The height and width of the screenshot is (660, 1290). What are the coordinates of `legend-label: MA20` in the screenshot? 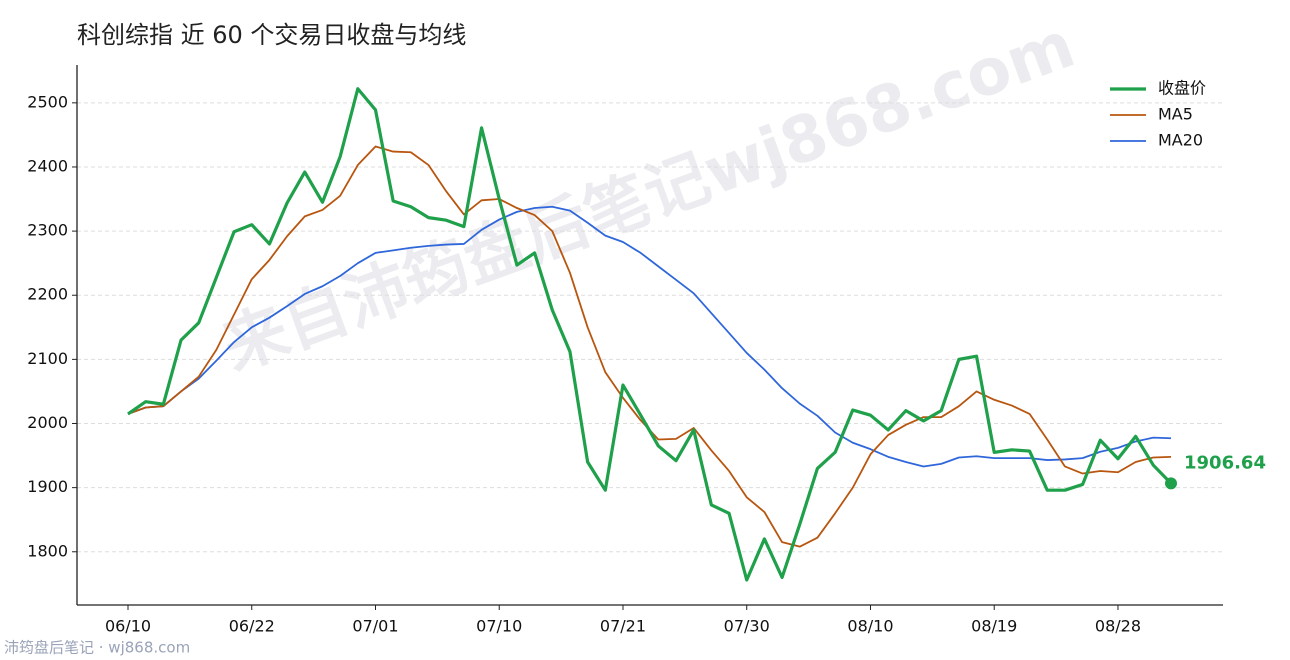 It's located at (1180, 140).